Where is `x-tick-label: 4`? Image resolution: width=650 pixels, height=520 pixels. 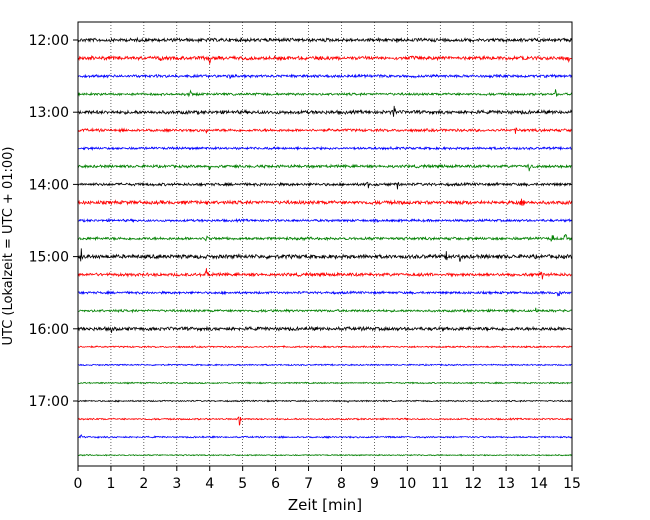 x-tick-label: 4 is located at coordinates (209, 484).